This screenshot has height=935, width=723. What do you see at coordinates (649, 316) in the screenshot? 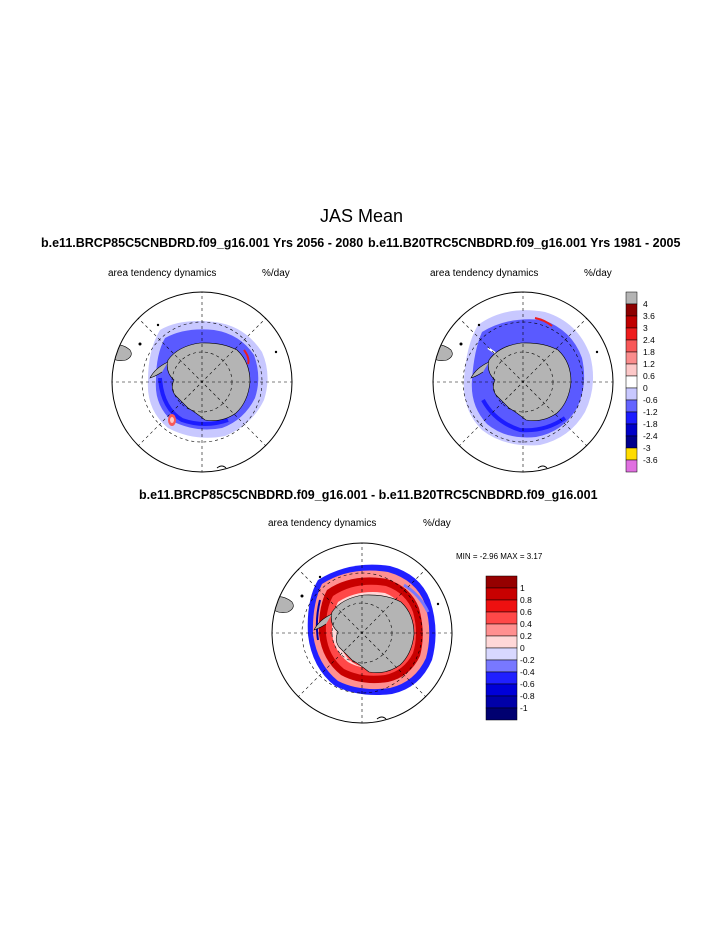
I see `colorbar-top-tick-label: 3.6` at bounding box center [649, 316].